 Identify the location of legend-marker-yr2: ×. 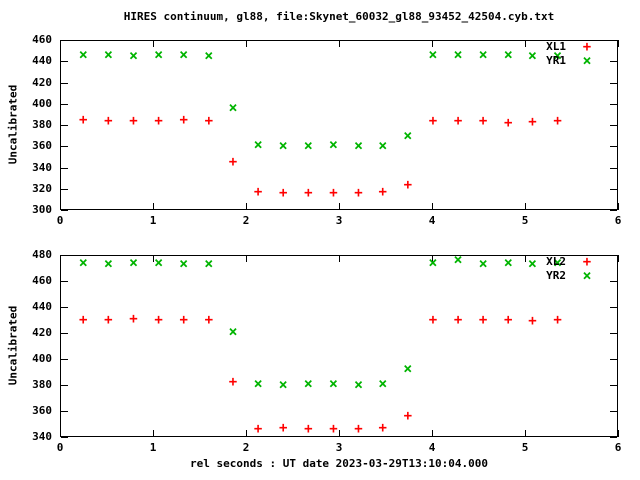
(587, 275).